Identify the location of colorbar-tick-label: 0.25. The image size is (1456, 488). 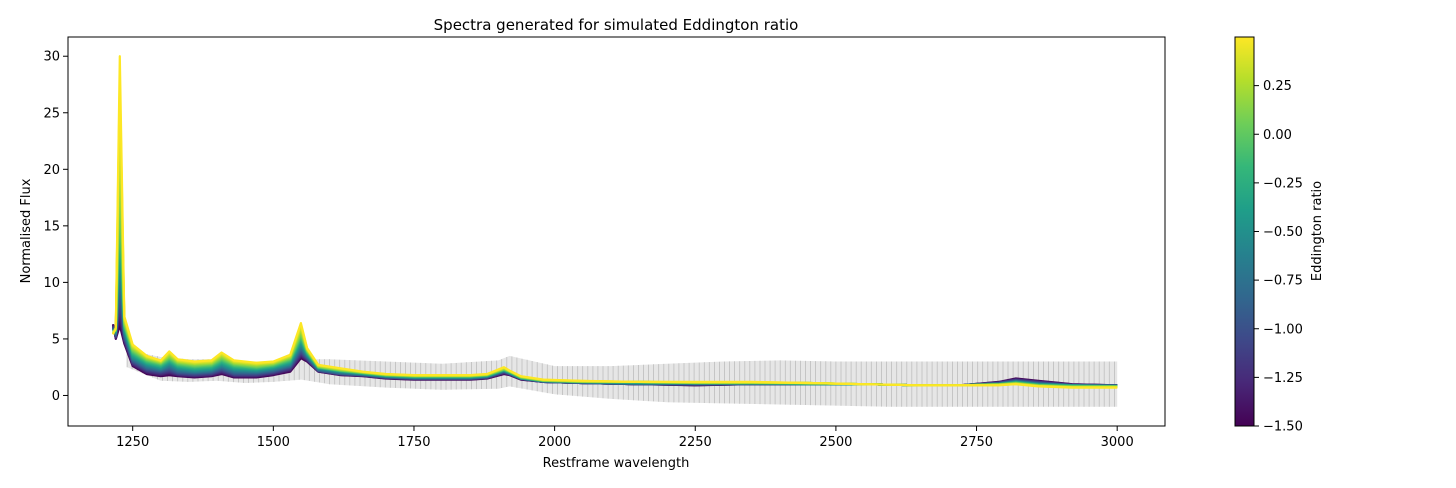
(1277, 86).